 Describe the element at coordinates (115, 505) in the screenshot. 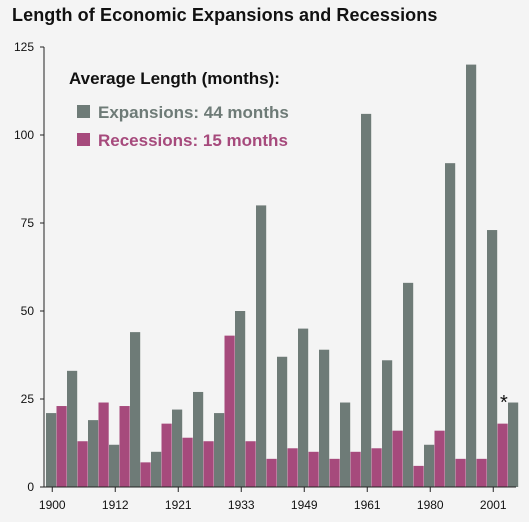

I see `x-tick-label-1912: 1912` at that location.